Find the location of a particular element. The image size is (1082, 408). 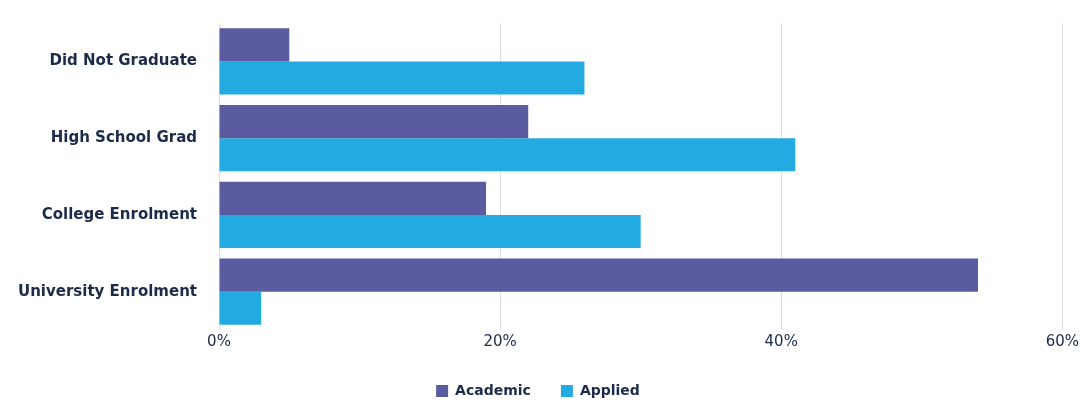

legend-label: Academic is located at coordinates (493, 389).